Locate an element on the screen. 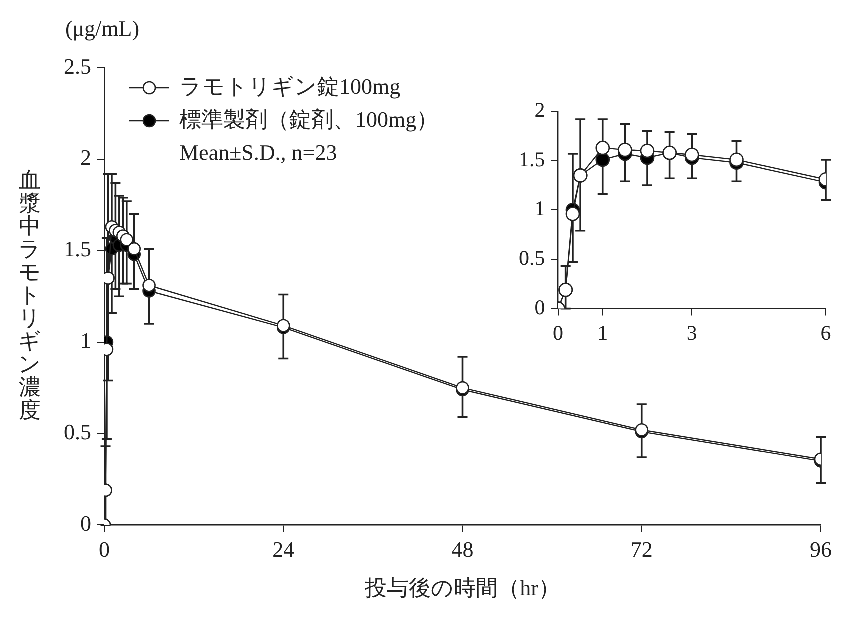  x-tick-label: 6 is located at coordinates (826, 332).